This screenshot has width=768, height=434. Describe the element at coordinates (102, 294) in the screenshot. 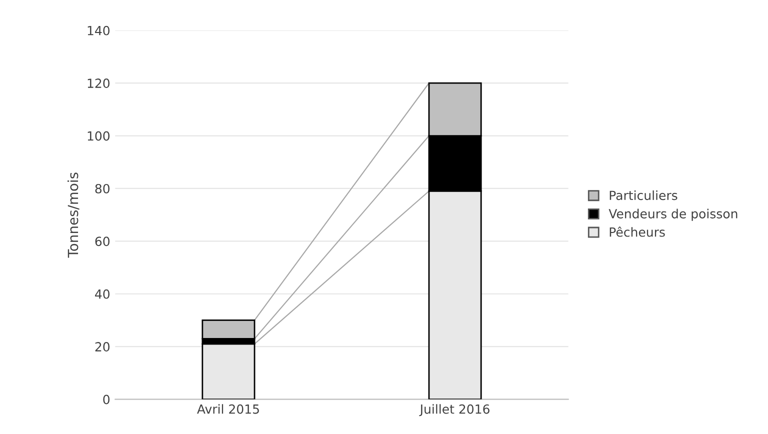

I see `y-tick-label: 40` at that location.